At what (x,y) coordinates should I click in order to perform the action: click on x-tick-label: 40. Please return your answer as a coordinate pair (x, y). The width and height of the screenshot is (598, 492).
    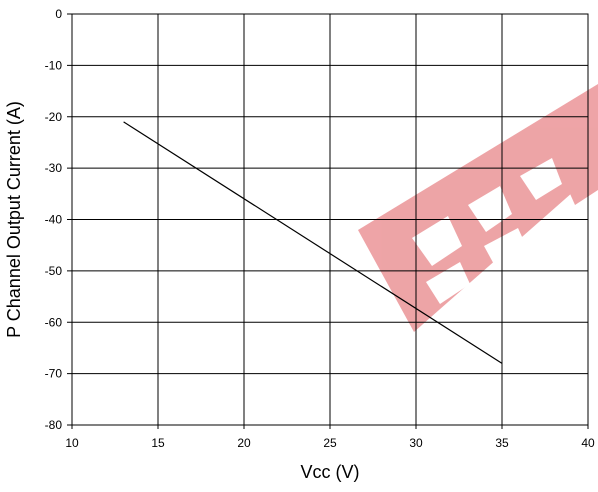
    Looking at the image, I should click on (588, 443).